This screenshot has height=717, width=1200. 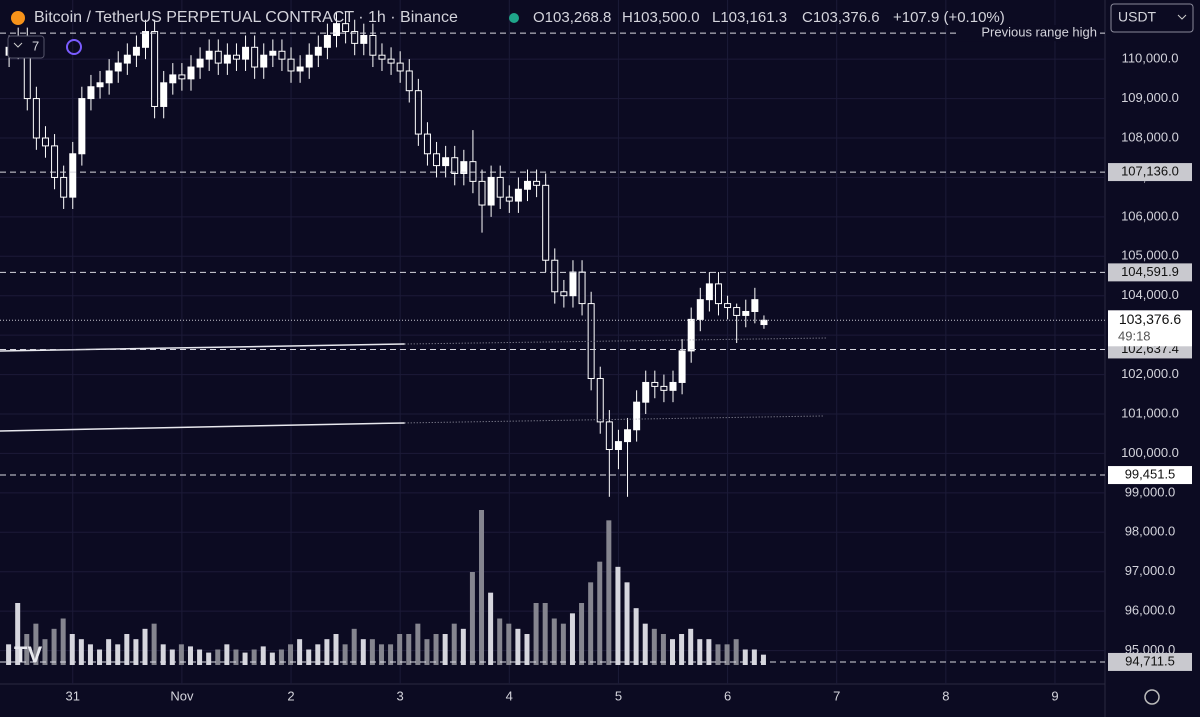 What do you see at coordinates (1150, 412) in the screenshot?
I see `y-tick-label: 101,000.0` at bounding box center [1150, 412].